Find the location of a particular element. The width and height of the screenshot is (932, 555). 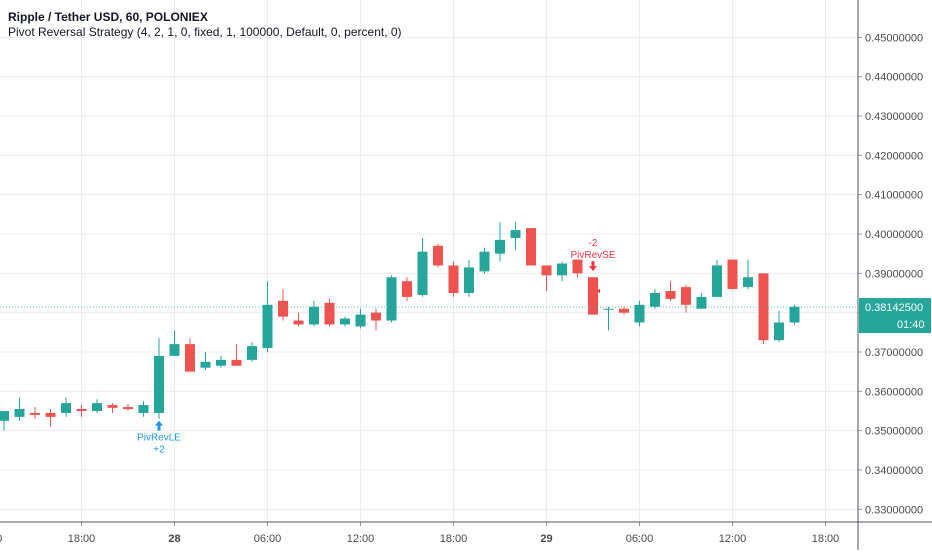

price-tick-label: 0.39000000 is located at coordinates (894, 274).